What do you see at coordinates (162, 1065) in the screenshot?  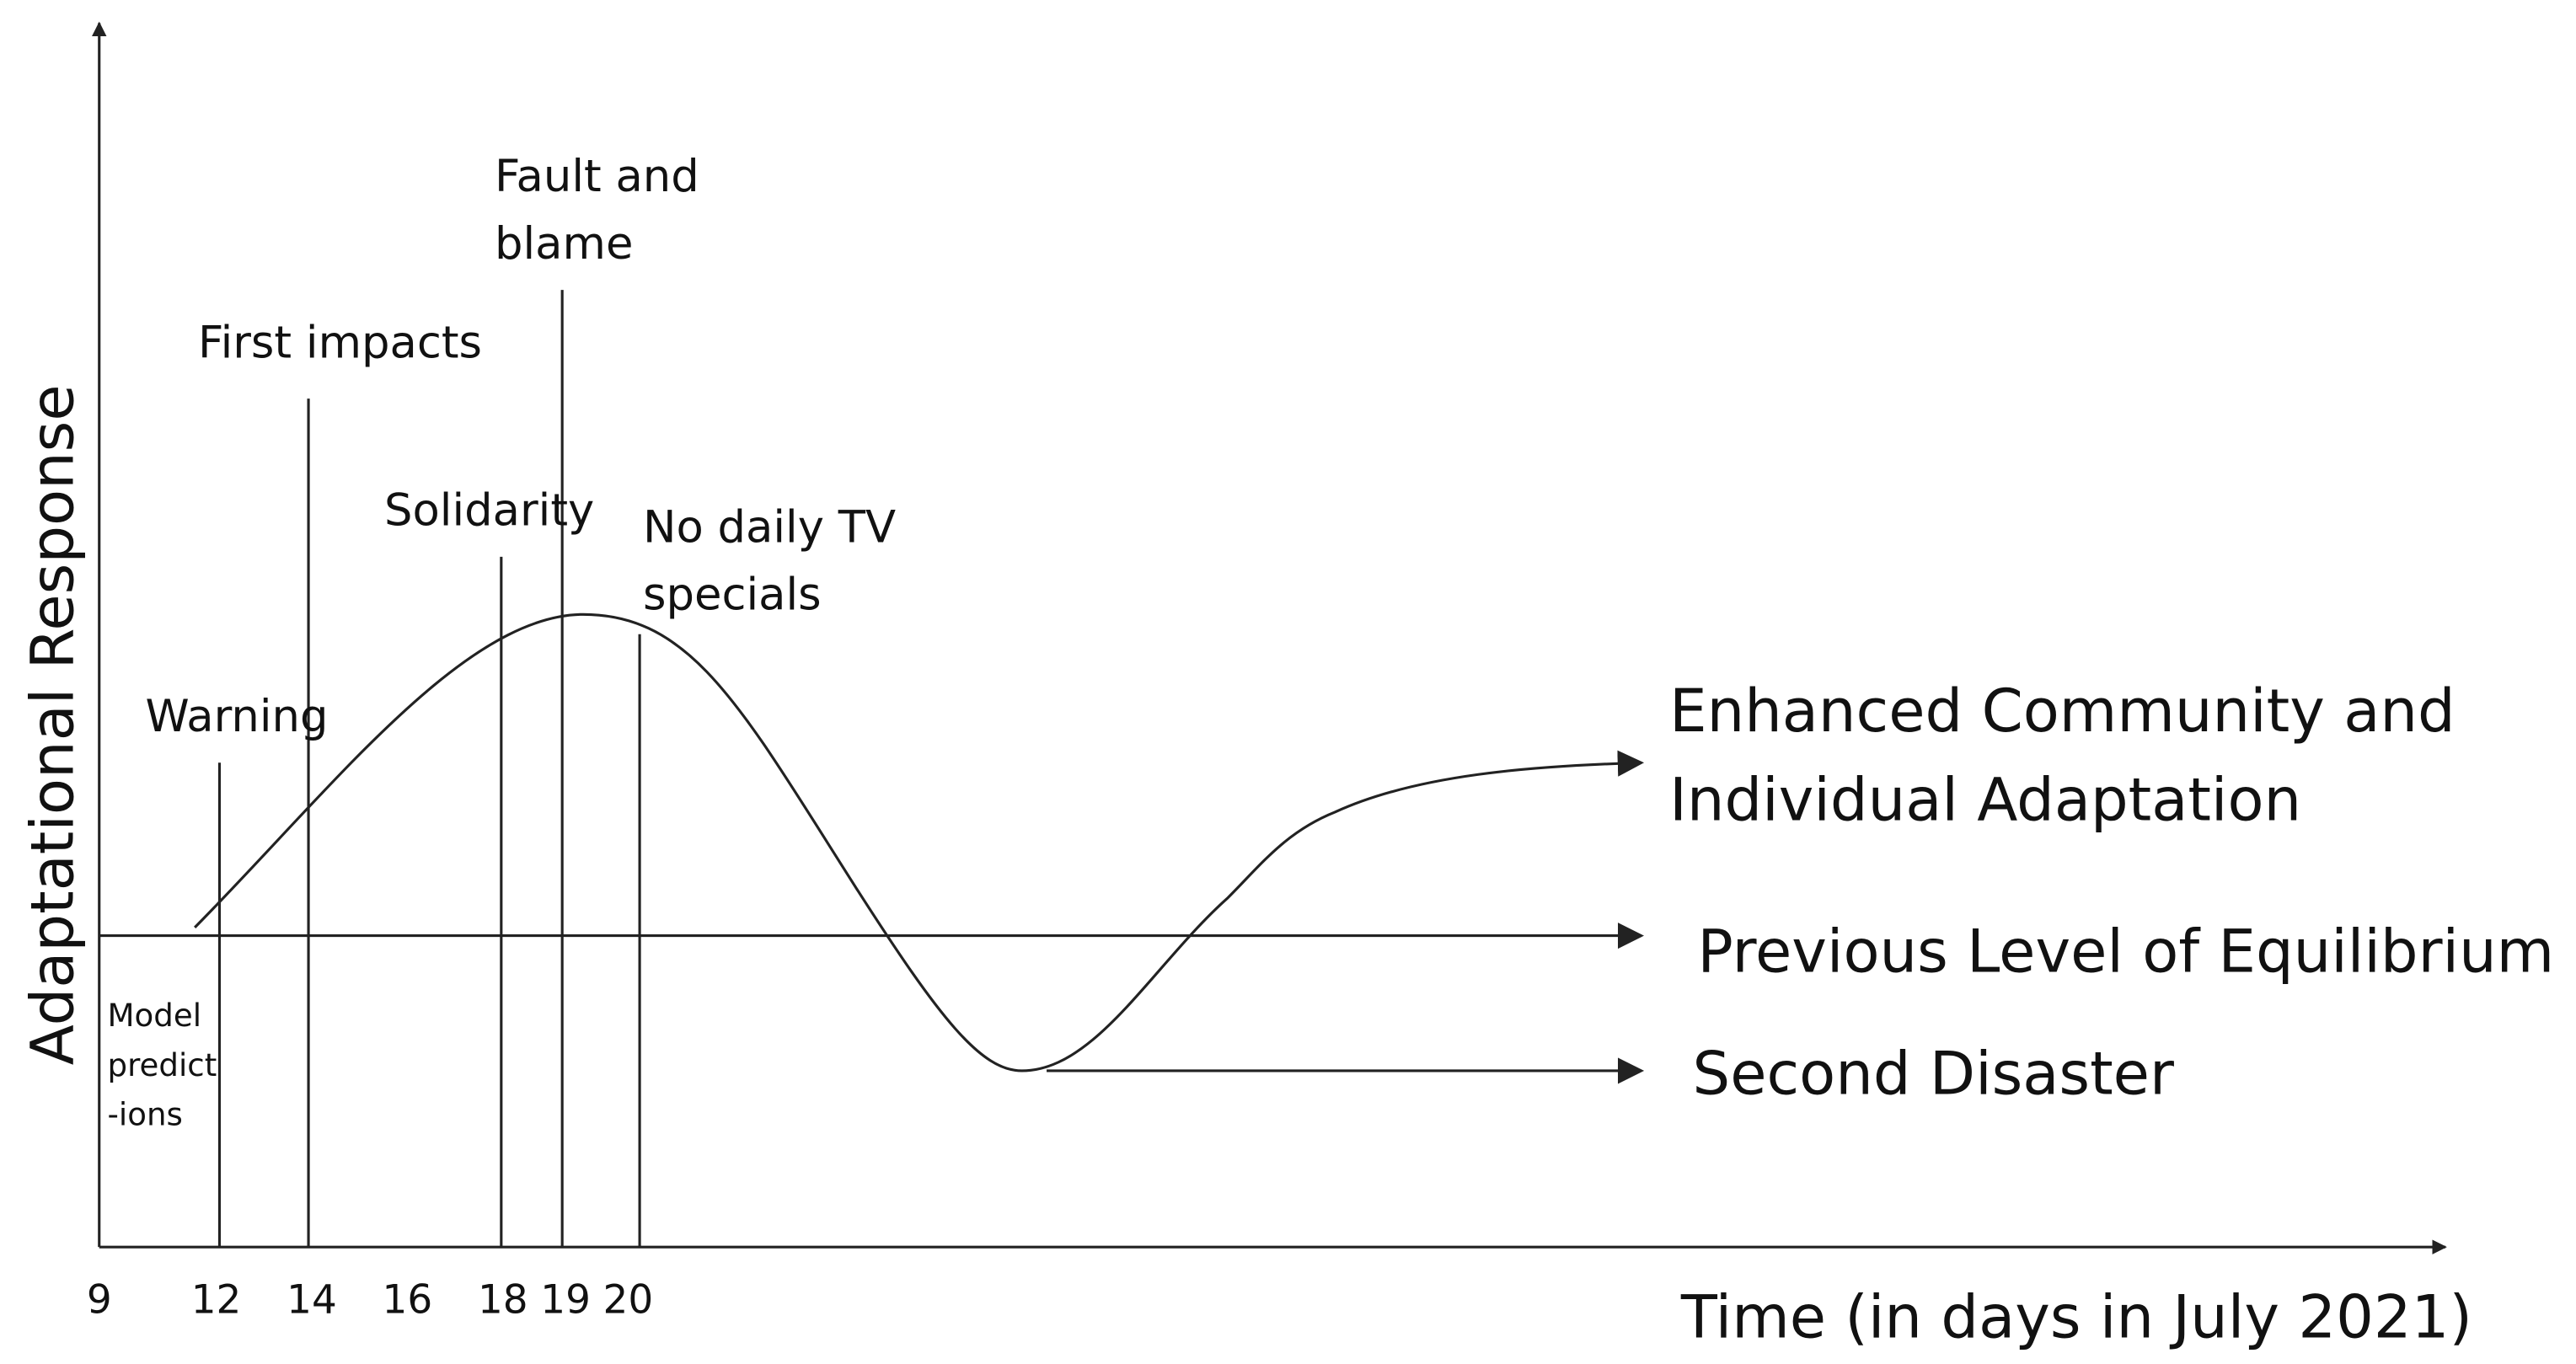 I see `note-label: predict` at bounding box center [162, 1065].